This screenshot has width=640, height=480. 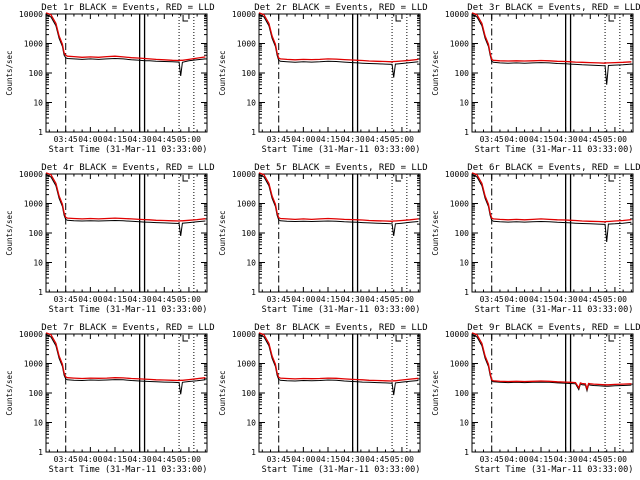 What do you see at coordinates (553, 328) in the screenshot?
I see `chart-title: Det 9r BLACK = Events, RED = LLD` at bounding box center [553, 328].